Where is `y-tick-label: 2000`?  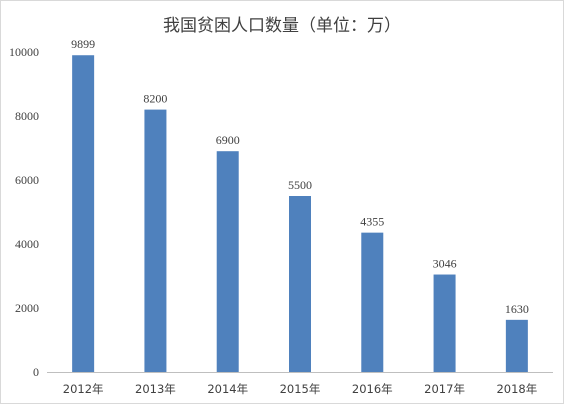 y-tick-label: 2000 is located at coordinates (27, 308).